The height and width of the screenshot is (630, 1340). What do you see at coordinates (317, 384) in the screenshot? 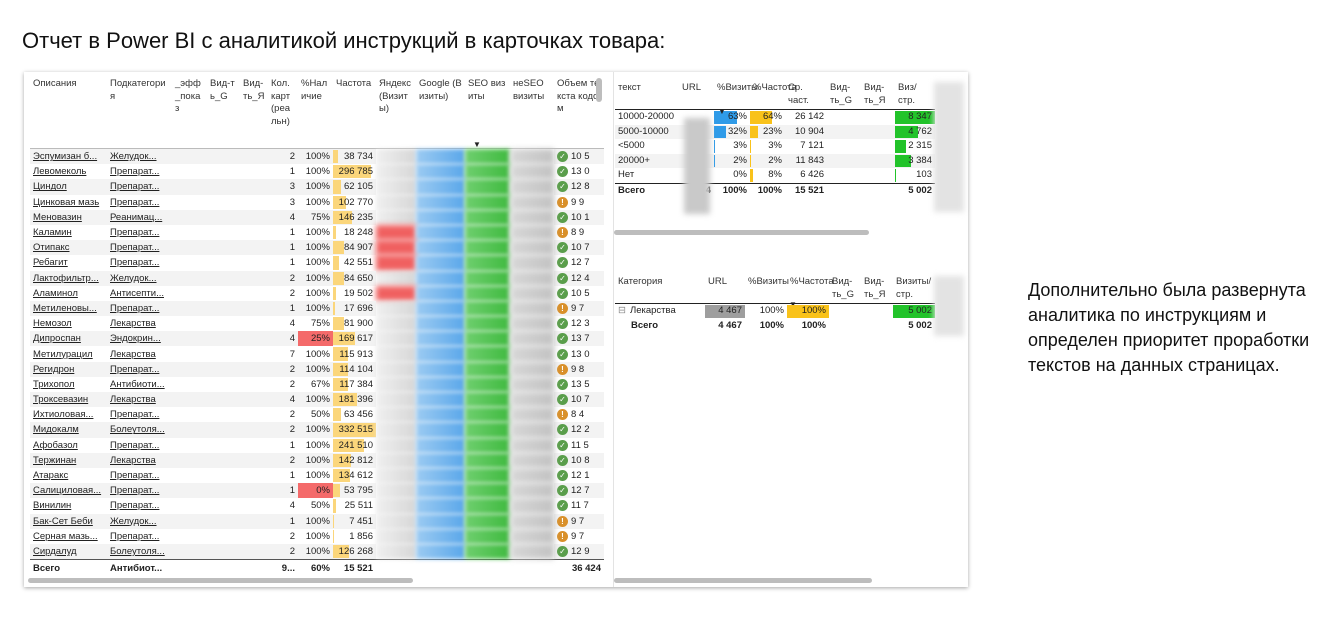
I see `table-row: Трихопол Антибиоти... 2 67% 117 384 ✓ 13 5` at bounding box center [317, 384].